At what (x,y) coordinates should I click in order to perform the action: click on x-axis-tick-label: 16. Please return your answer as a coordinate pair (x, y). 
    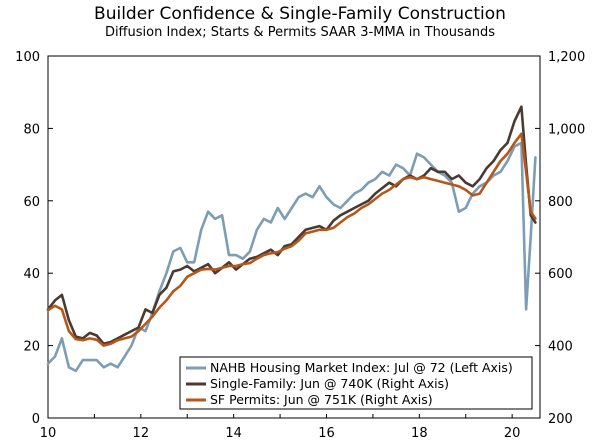
    Looking at the image, I should click on (326, 433).